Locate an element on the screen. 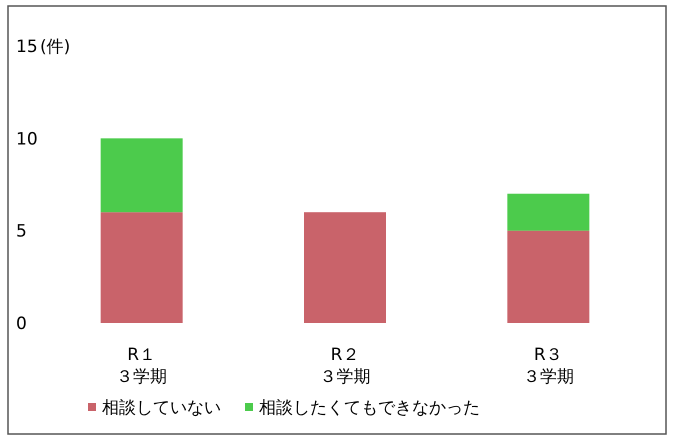 The image size is (674, 441). legend-label: 相談したくてもできなかった is located at coordinates (369, 408).